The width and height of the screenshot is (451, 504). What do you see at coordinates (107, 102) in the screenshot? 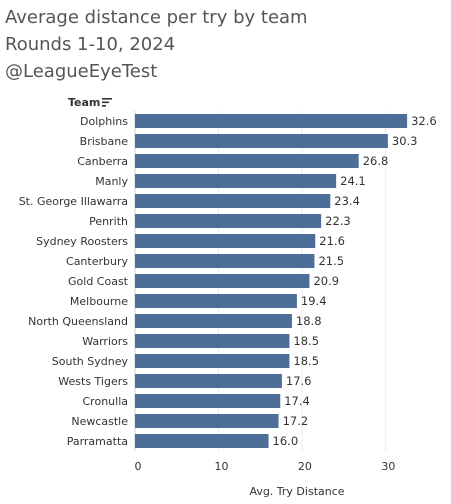
I see `sort-descending-icon` at bounding box center [107, 102].